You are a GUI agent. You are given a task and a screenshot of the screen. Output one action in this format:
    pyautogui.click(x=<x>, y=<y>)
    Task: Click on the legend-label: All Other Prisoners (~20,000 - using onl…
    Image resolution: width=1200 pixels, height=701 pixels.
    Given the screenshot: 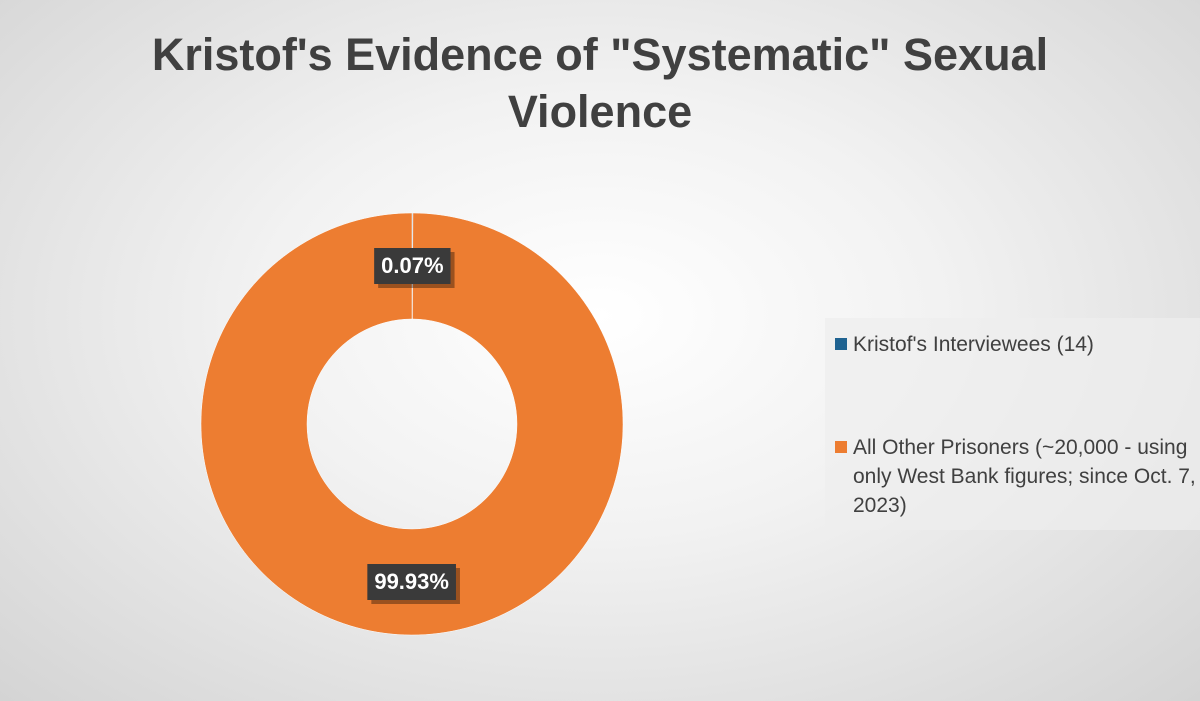 What is the action you would take?
    pyautogui.click(x=1024, y=476)
    